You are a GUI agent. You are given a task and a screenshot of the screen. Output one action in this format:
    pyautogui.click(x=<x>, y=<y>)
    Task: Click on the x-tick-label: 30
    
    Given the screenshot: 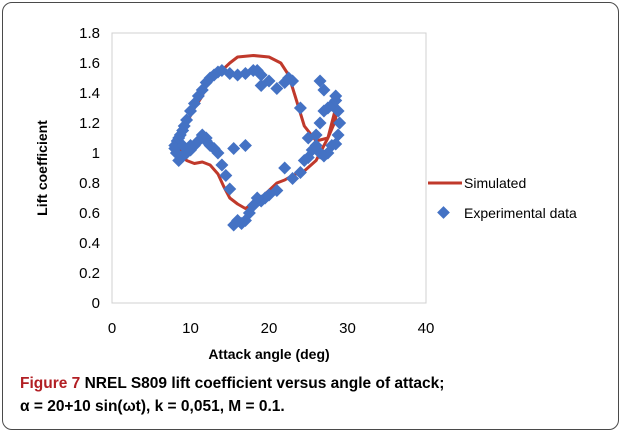 What is the action you would take?
    pyautogui.click(x=347, y=328)
    